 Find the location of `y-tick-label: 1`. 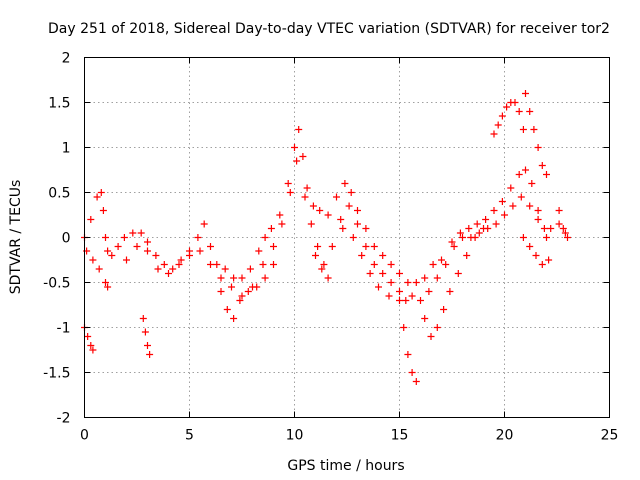

y-tick-label: 1 is located at coordinates (66, 149).